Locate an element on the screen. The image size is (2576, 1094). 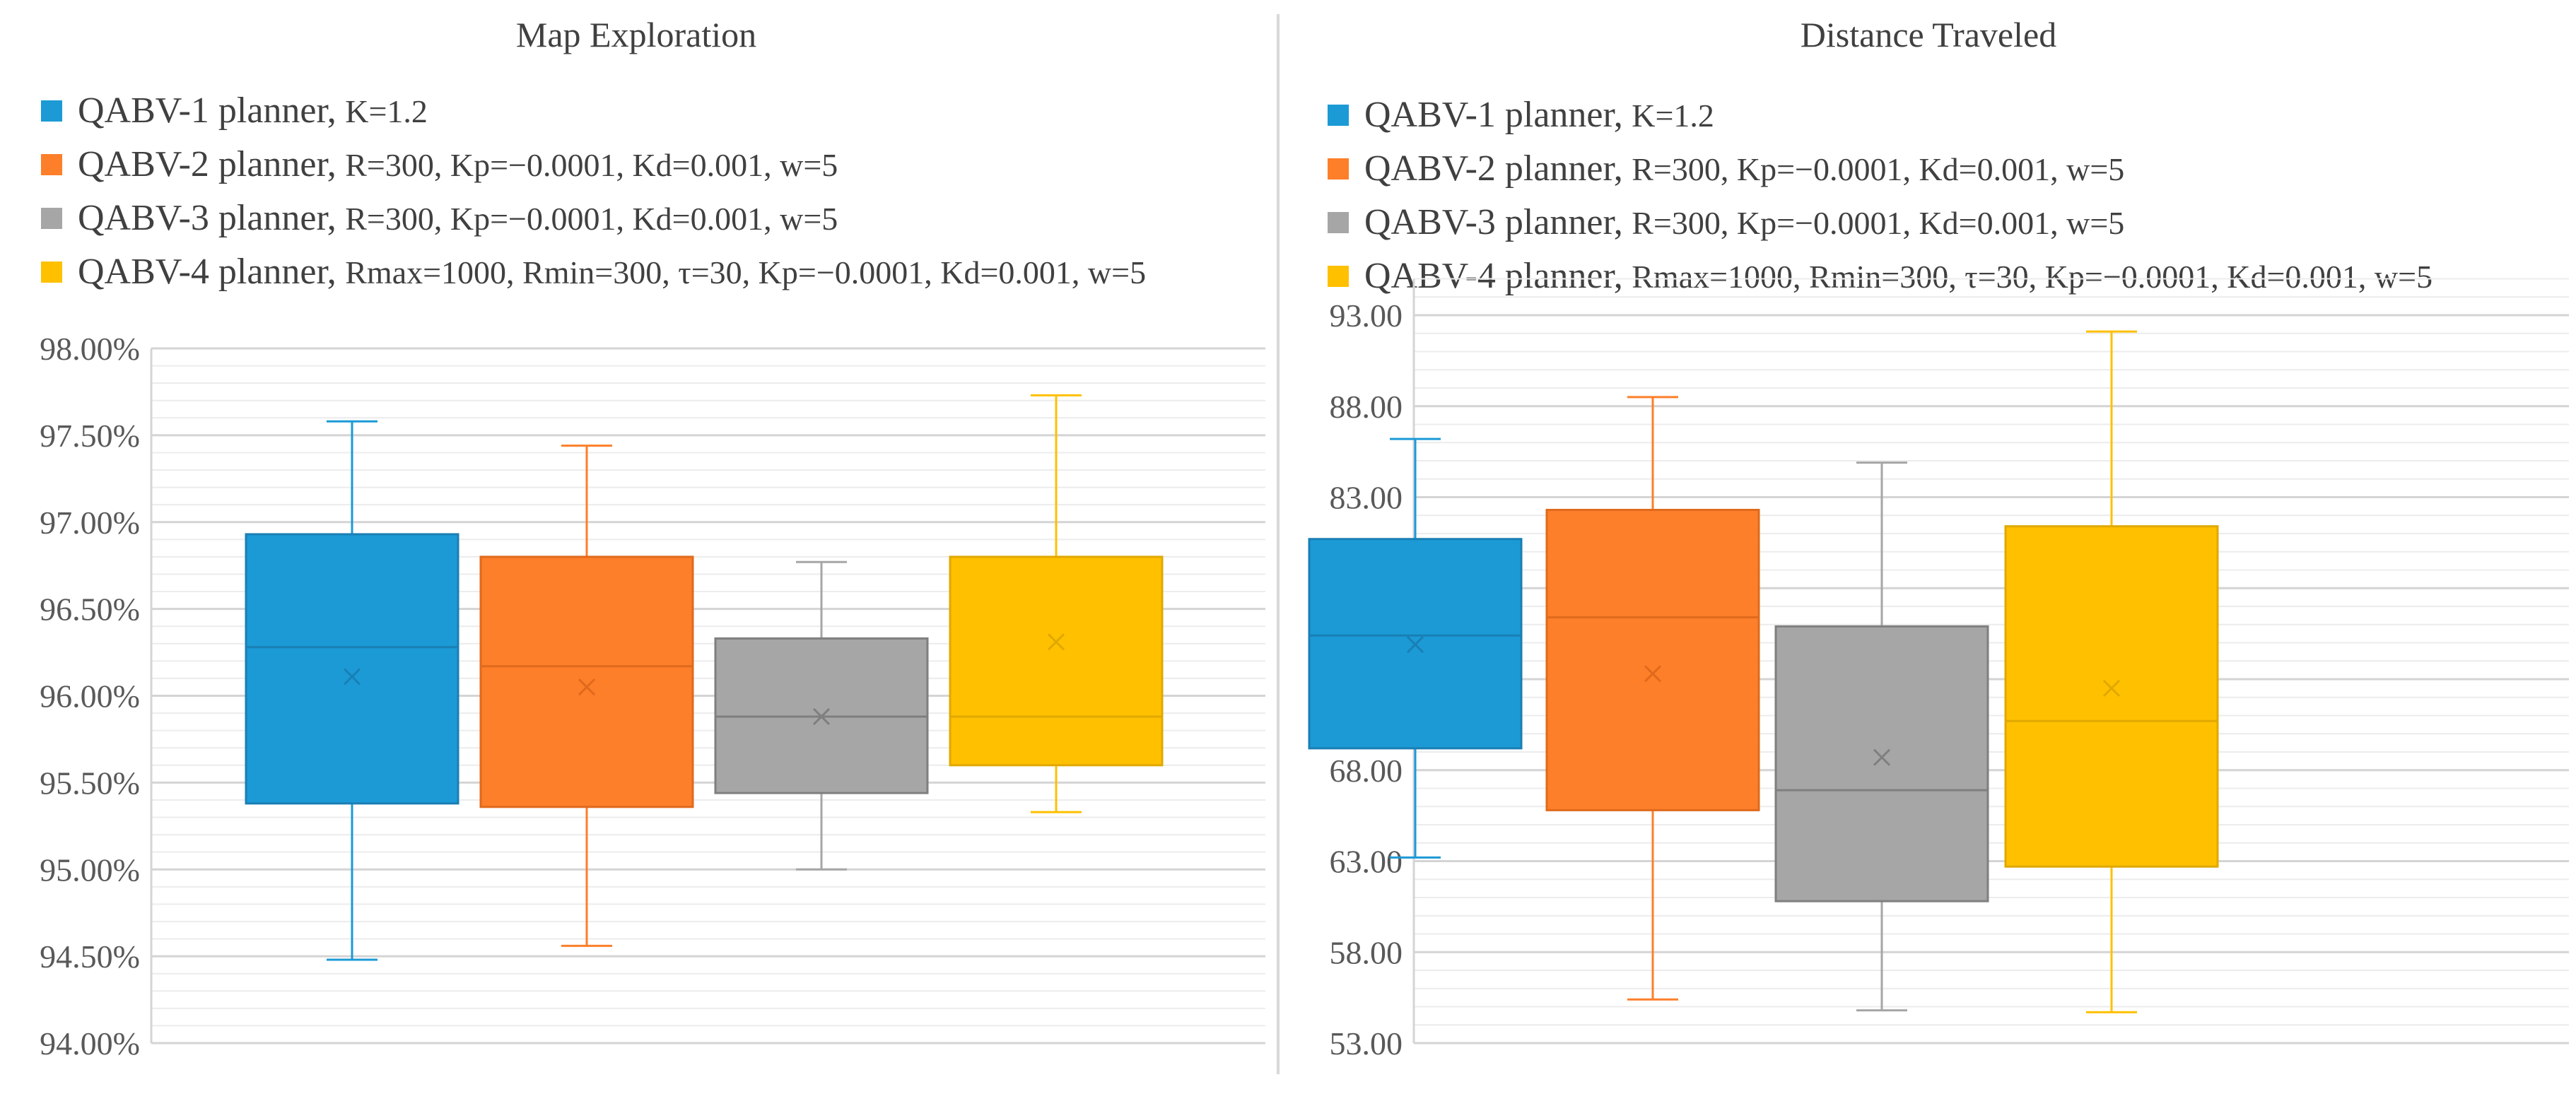
y-tick-label: 94.50% is located at coordinates (90, 957).